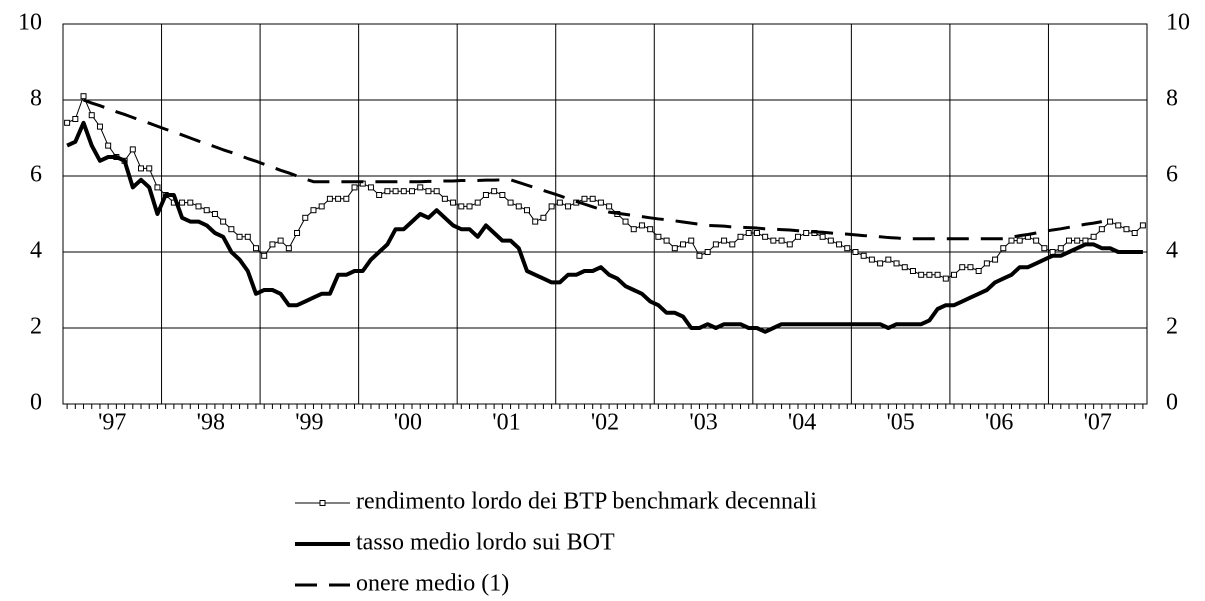  What do you see at coordinates (1172, 175) in the screenshot?
I see `y2-tick-label: 6` at bounding box center [1172, 175].